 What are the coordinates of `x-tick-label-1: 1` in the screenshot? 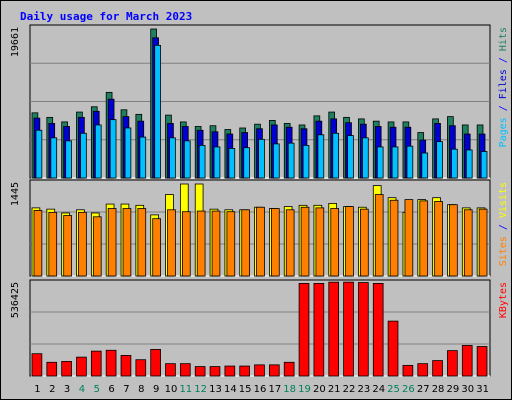 It's located at (37, 389).